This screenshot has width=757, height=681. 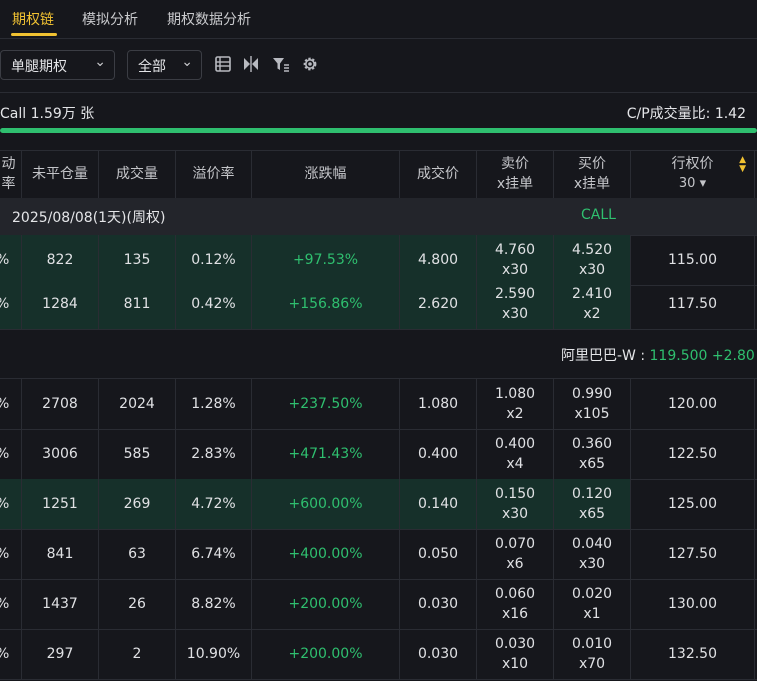 I want to click on cell-volume-value: 2, so click(x=137, y=654).